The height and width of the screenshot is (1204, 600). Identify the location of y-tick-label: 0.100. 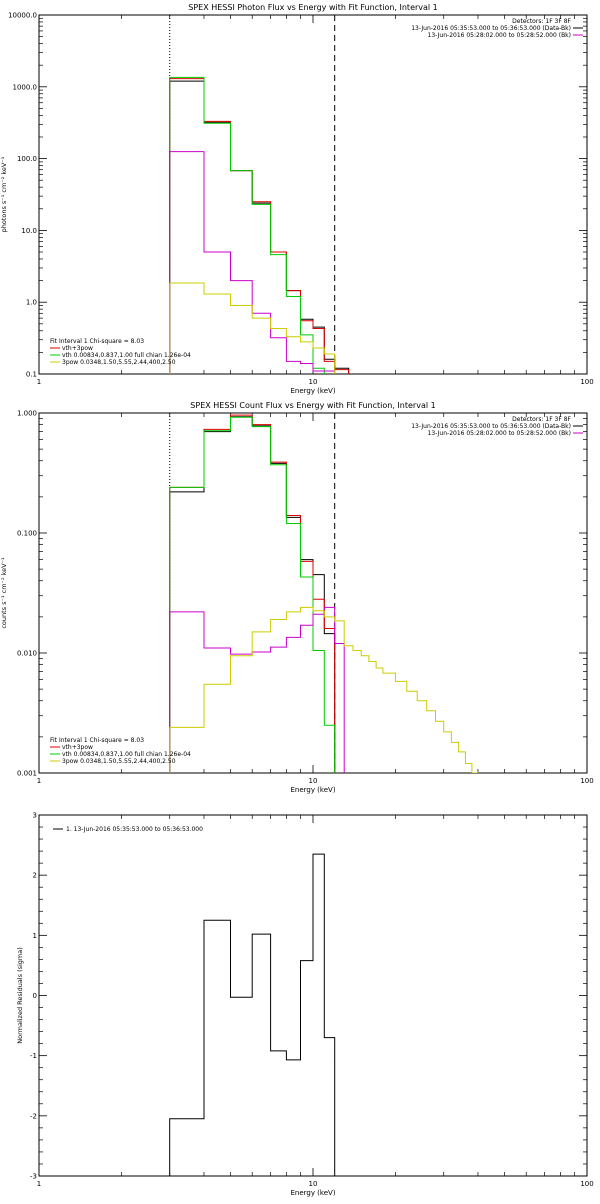
(27, 534).